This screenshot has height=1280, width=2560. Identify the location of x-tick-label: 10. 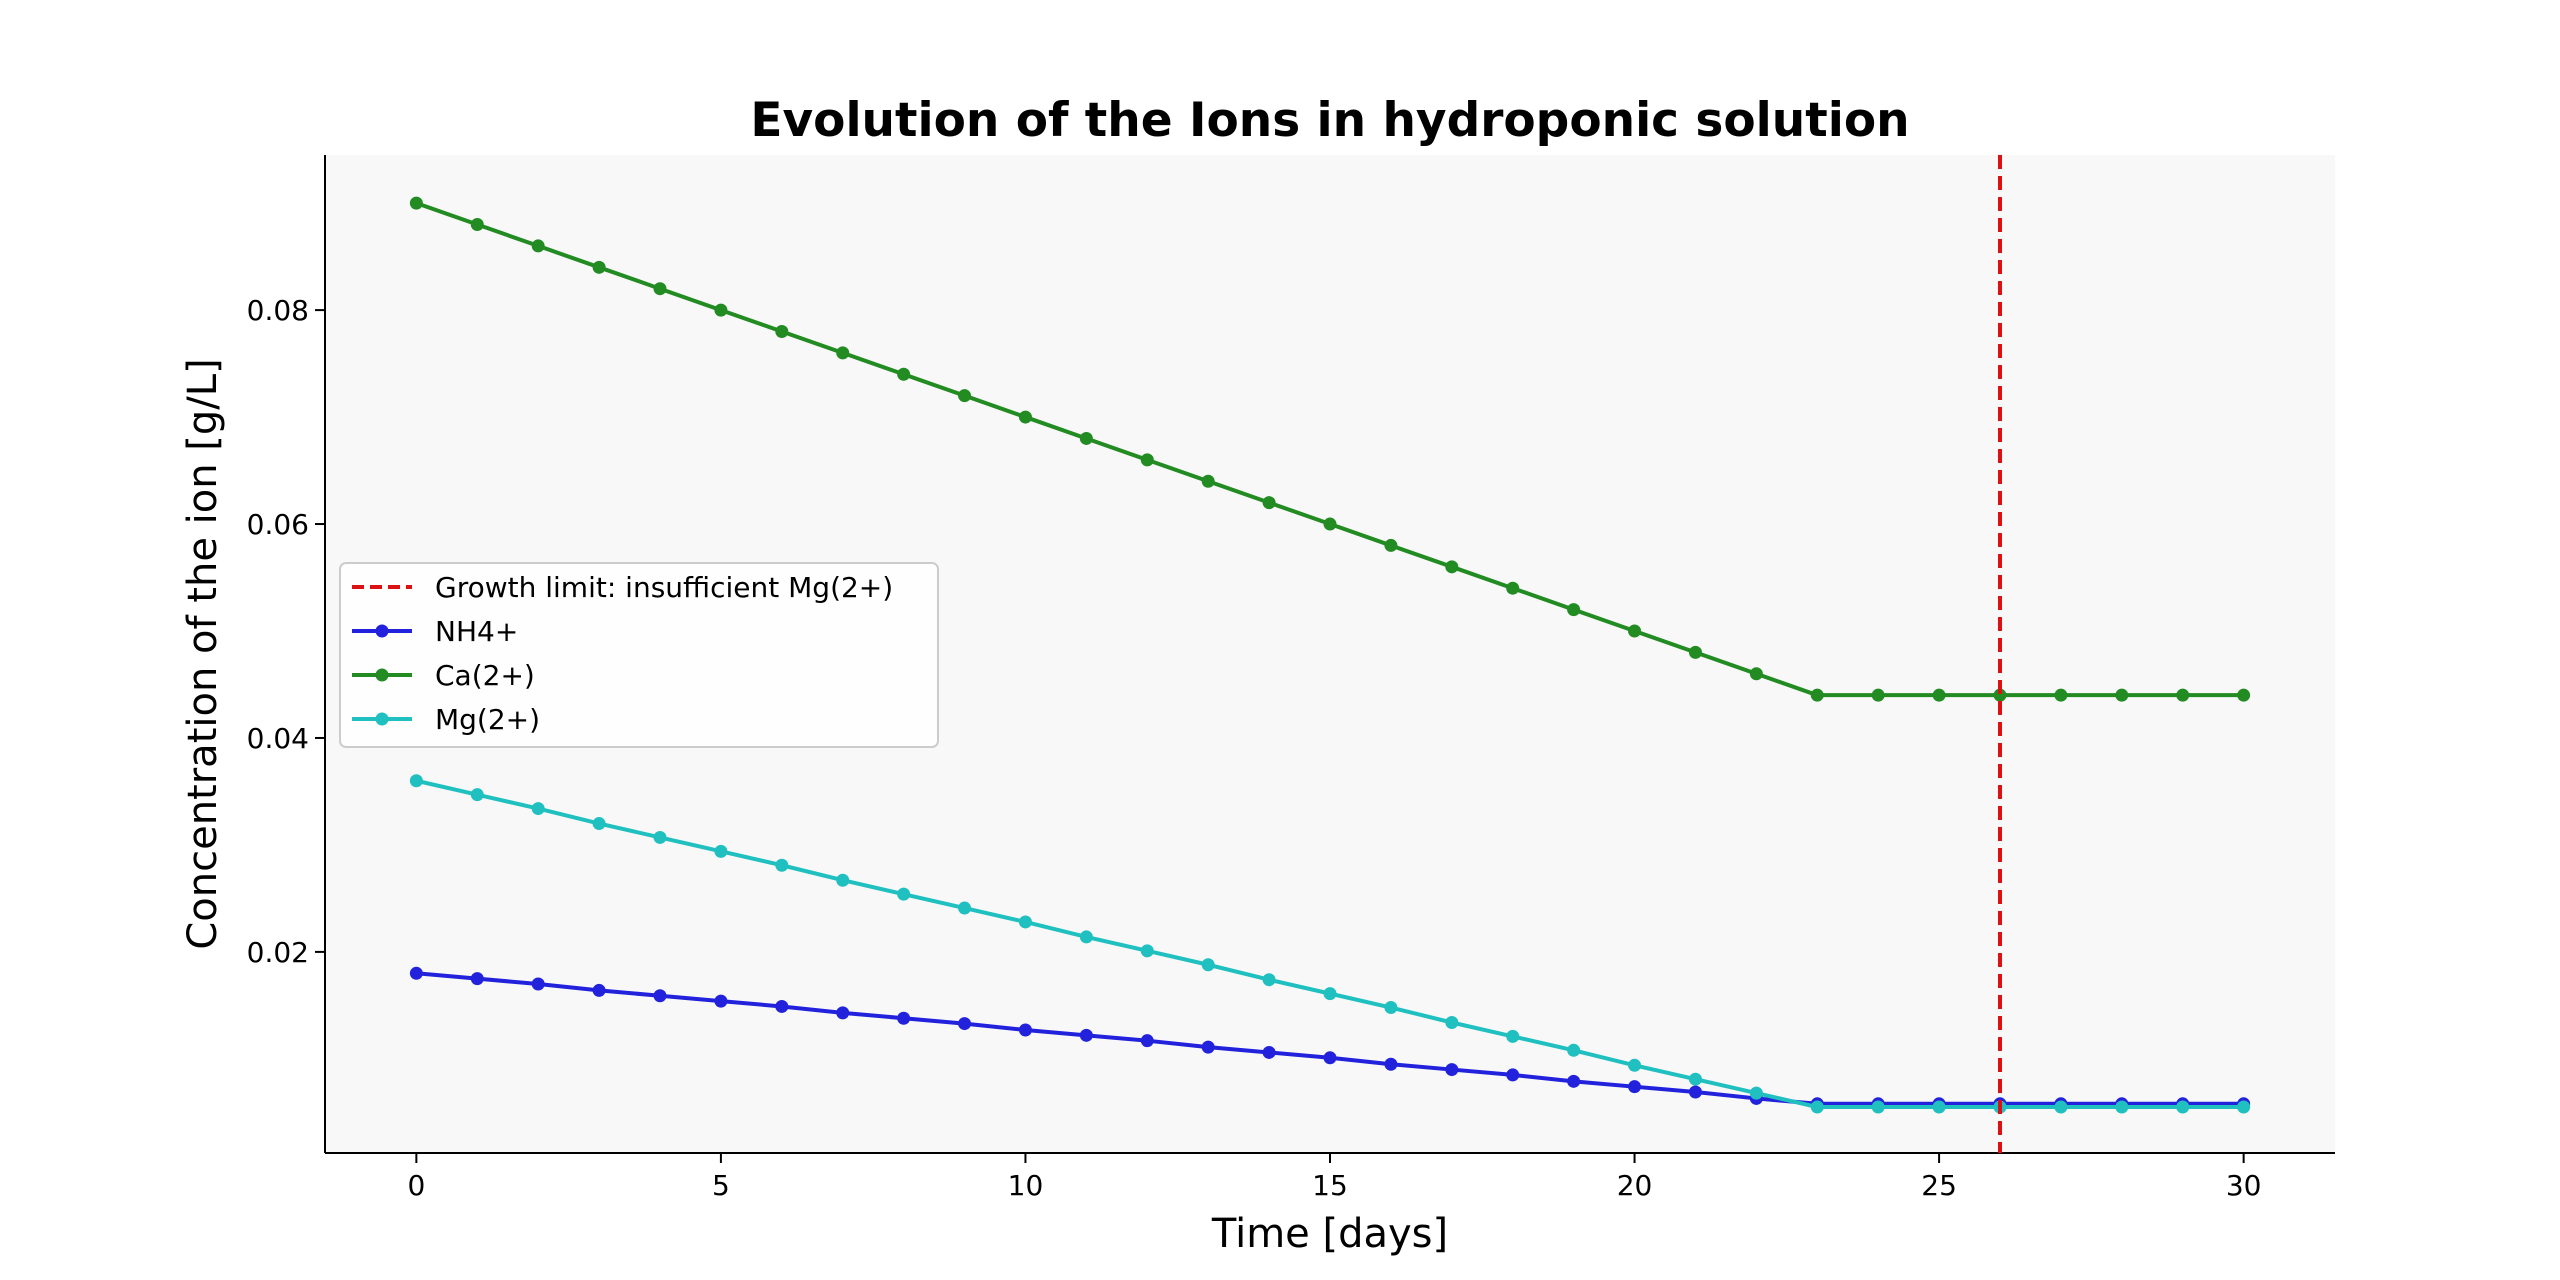
(1026, 1185).